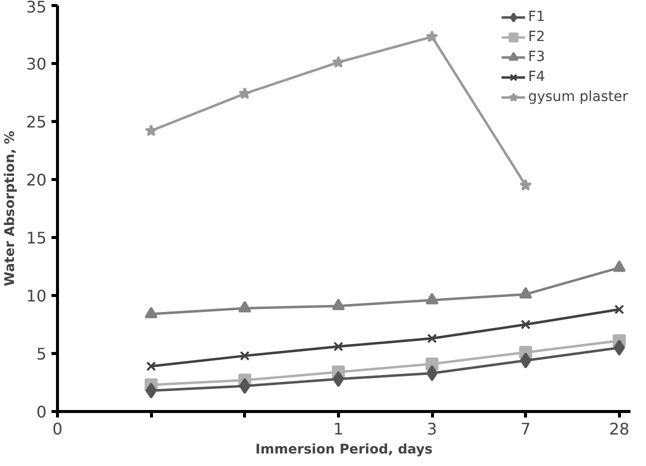  Describe the element at coordinates (525, 429) in the screenshot. I see `x-tick-label: 7` at that location.